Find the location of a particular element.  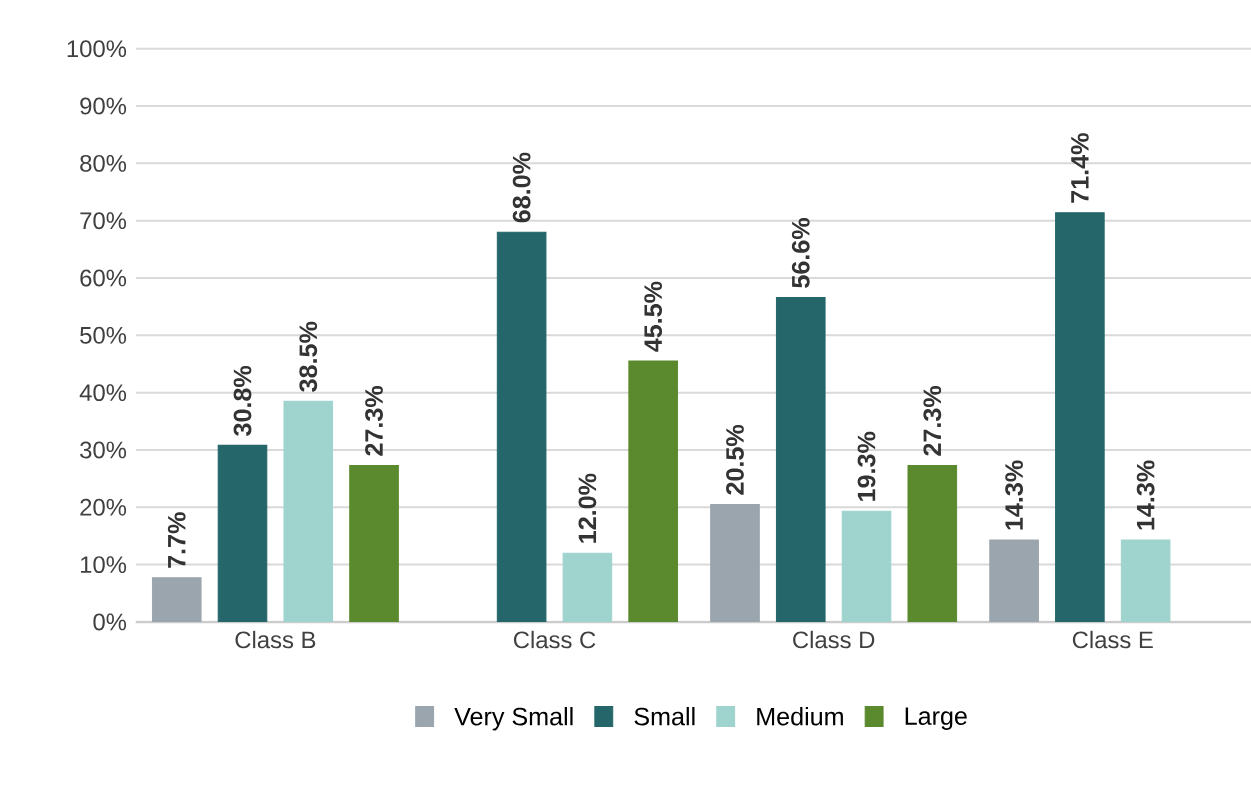

legend-label: Very Small is located at coordinates (513, 718).